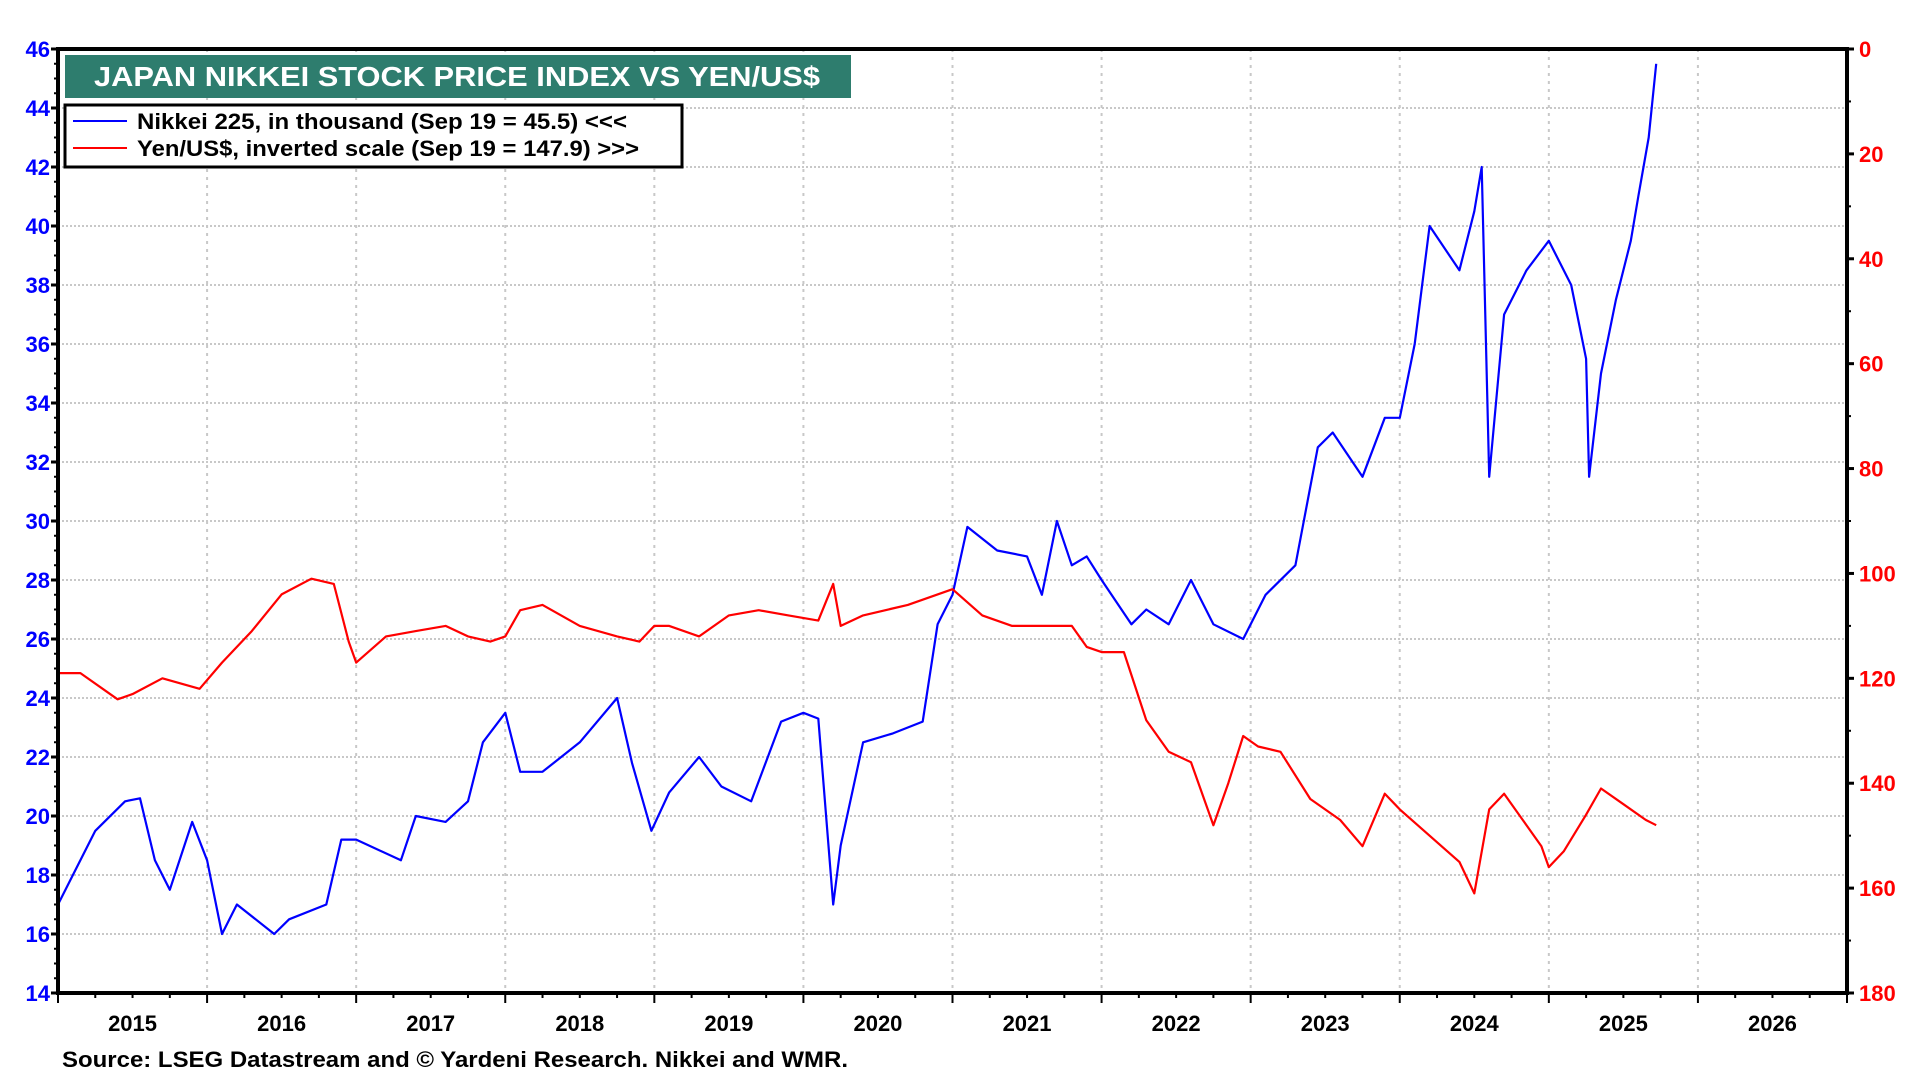 The height and width of the screenshot is (1080, 1920). I want to click on right-tick-label: 180, so click(1877, 993).